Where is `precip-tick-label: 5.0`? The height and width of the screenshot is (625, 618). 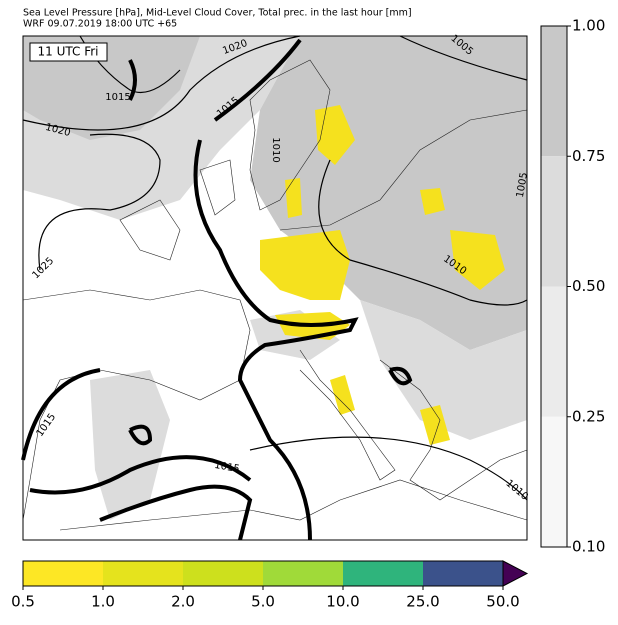
precip-tick-label: 5.0 is located at coordinates (263, 602).